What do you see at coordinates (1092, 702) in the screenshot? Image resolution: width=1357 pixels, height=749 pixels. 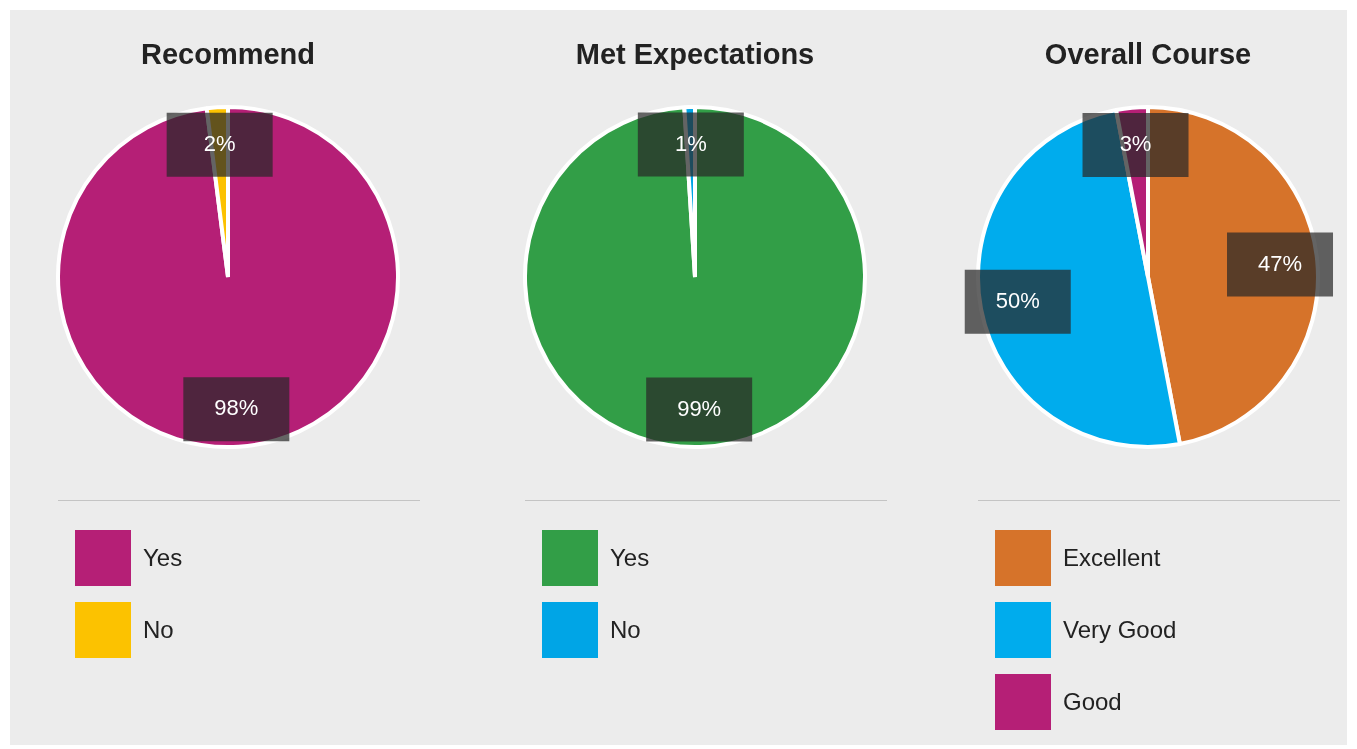 I see `legend-label: Good` at bounding box center [1092, 702].